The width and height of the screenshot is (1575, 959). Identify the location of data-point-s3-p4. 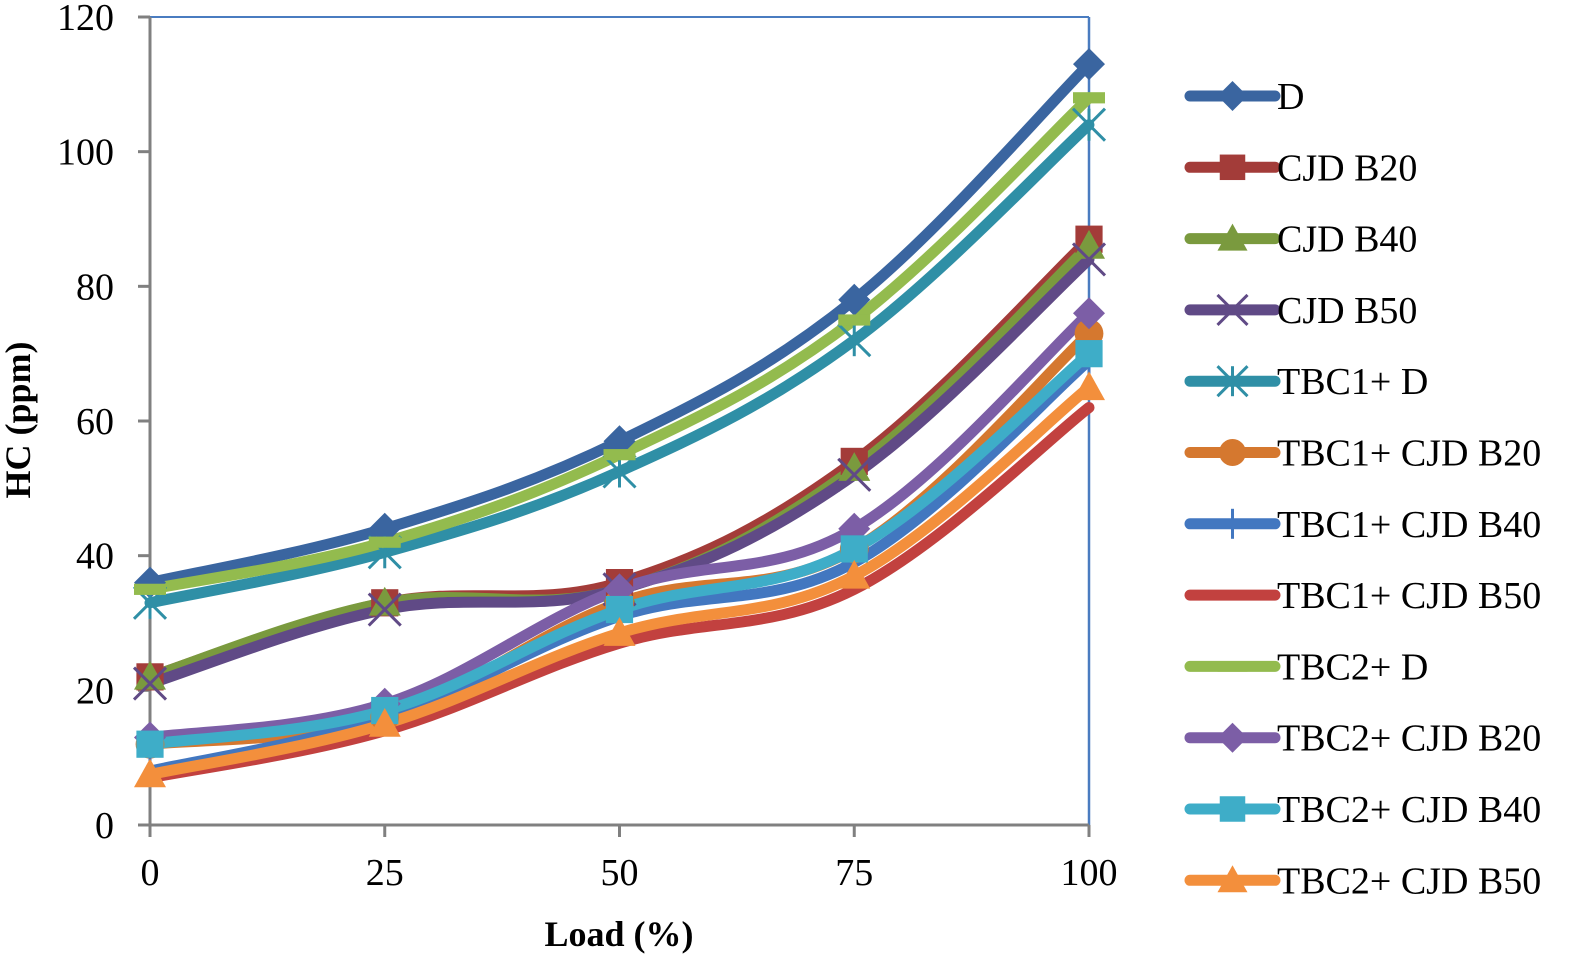
(1089, 259).